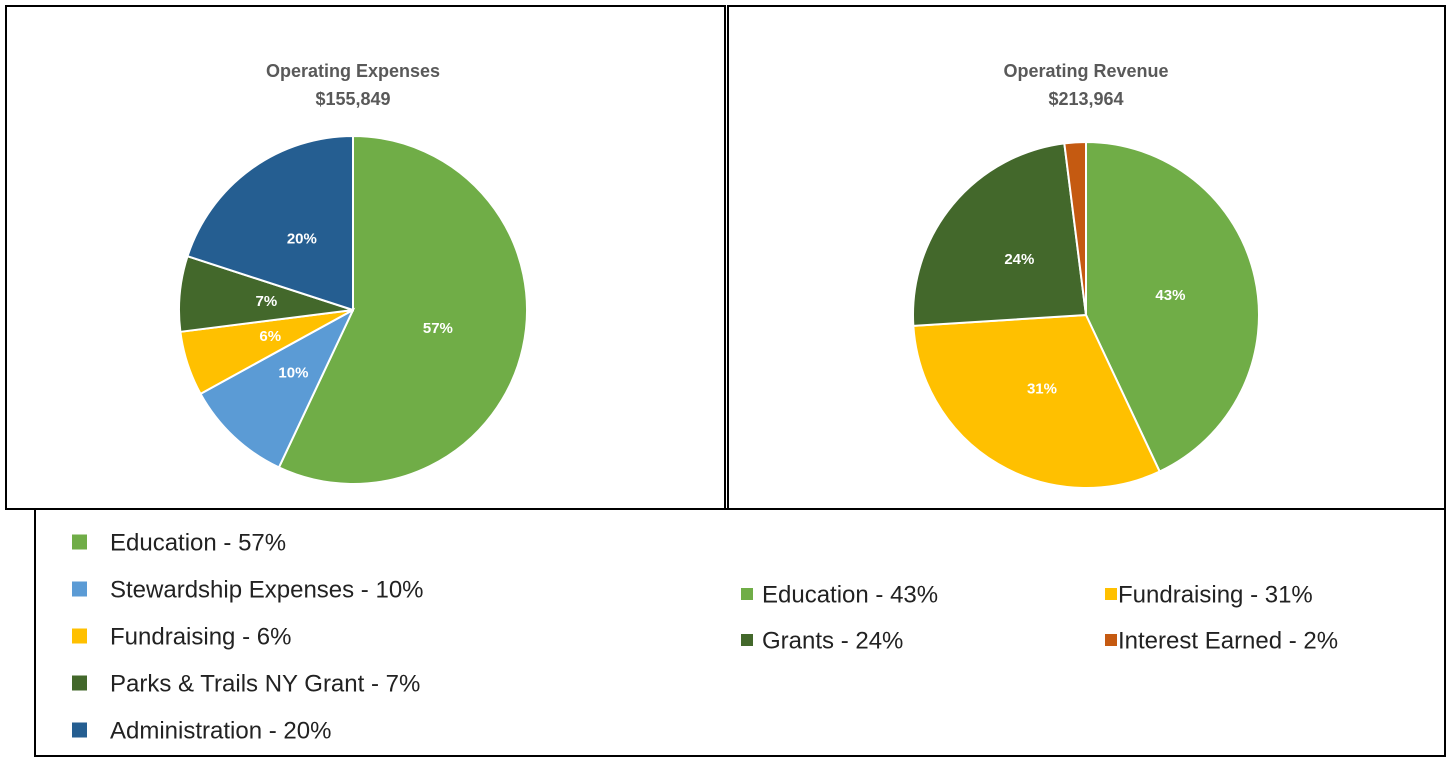 The image size is (1450, 757). I want to click on legend-label: Education - 43%, so click(850, 594).